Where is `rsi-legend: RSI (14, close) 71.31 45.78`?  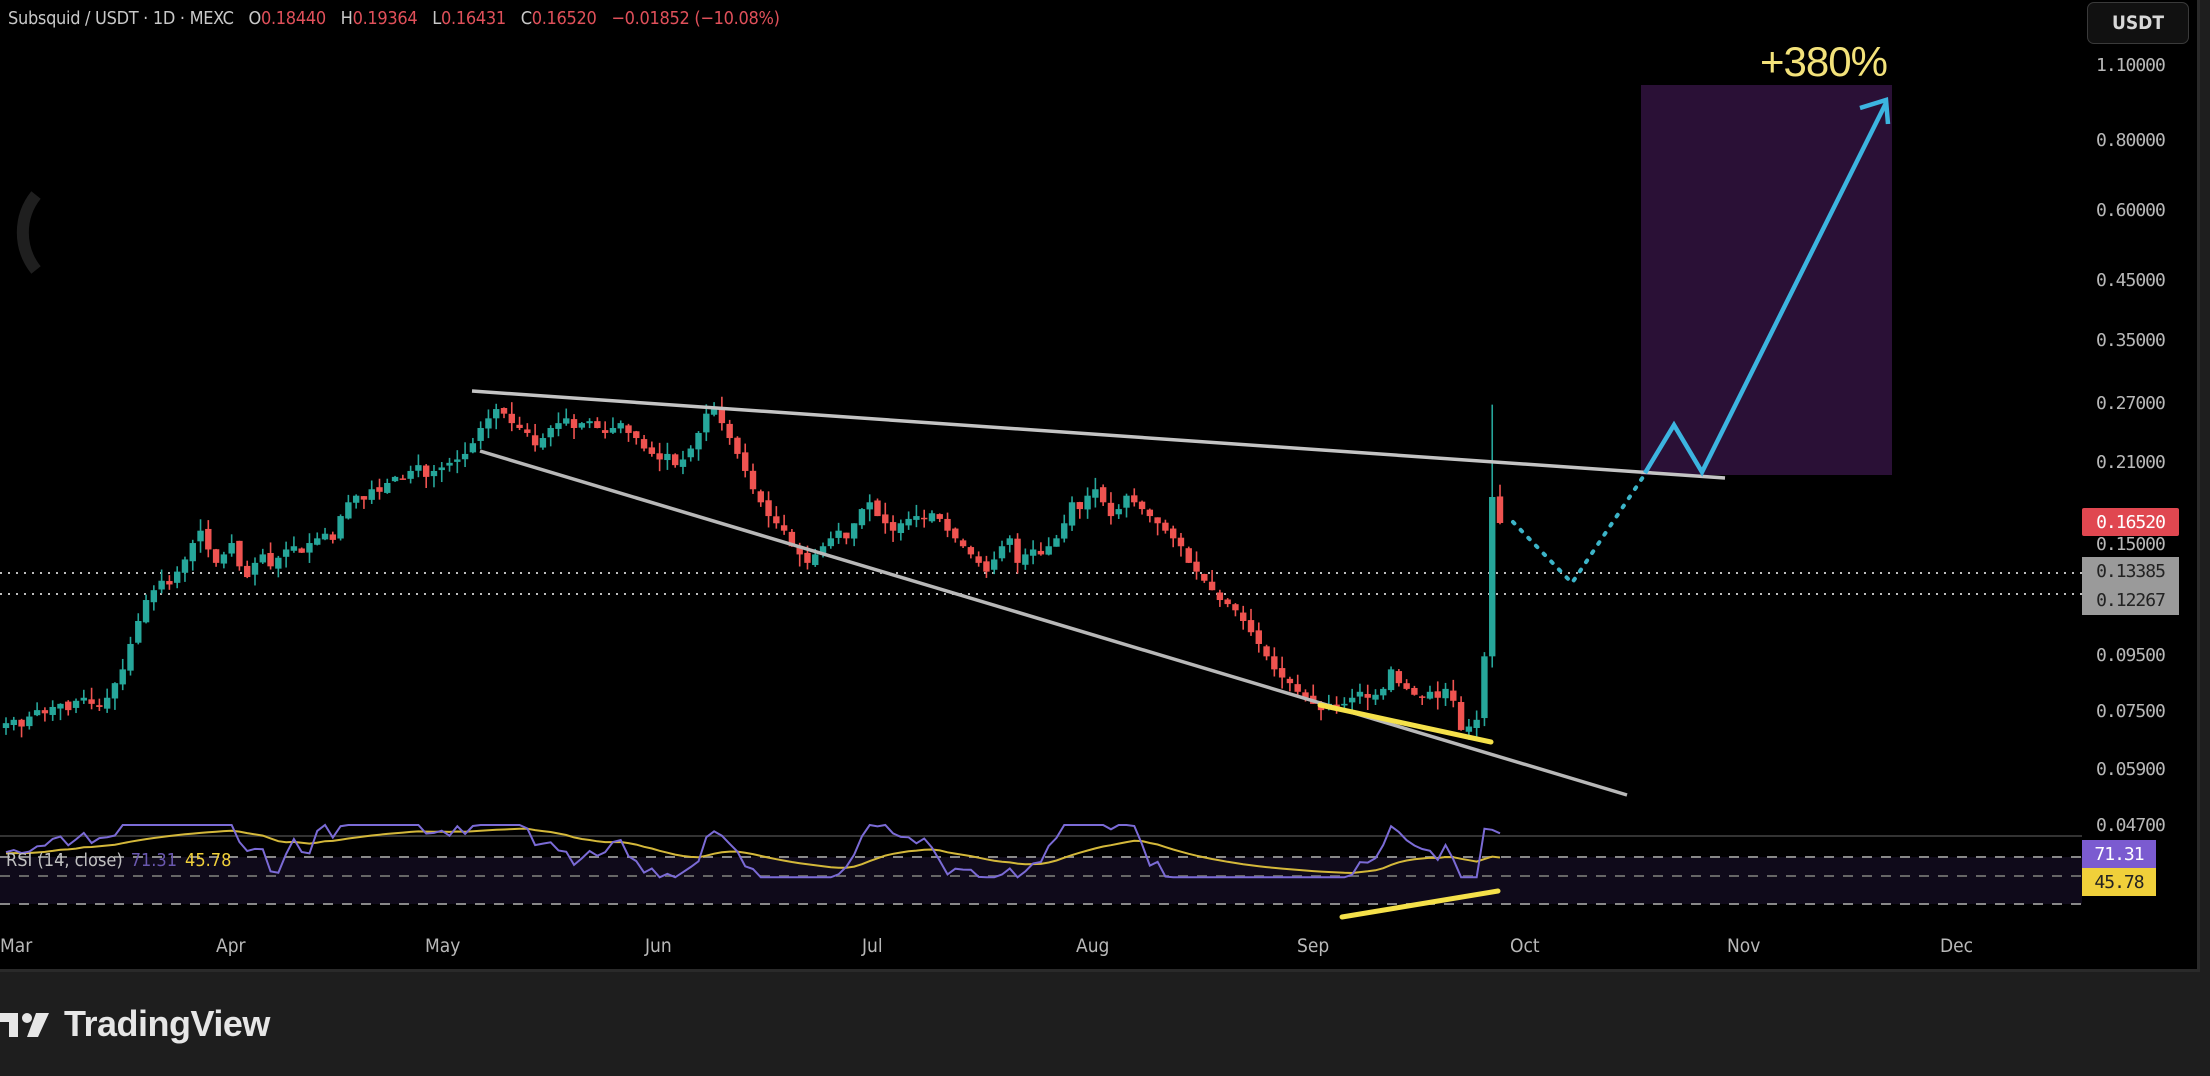 rsi-legend: RSI (14, close) 71.31 45.78 is located at coordinates (118, 860).